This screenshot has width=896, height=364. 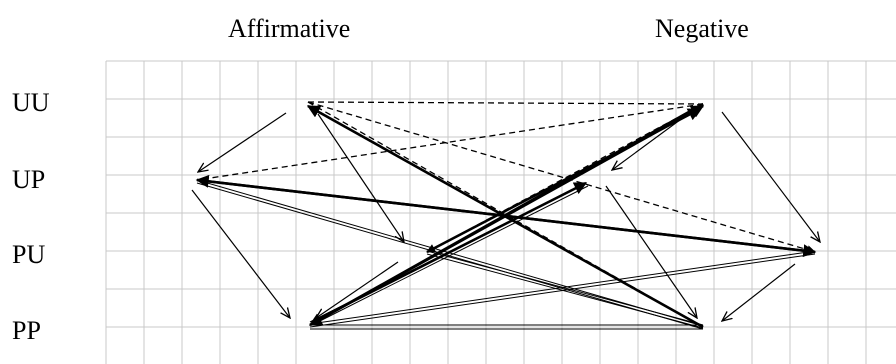 I want to click on thin-arrow-uu-to-up, so click(x=242, y=142).